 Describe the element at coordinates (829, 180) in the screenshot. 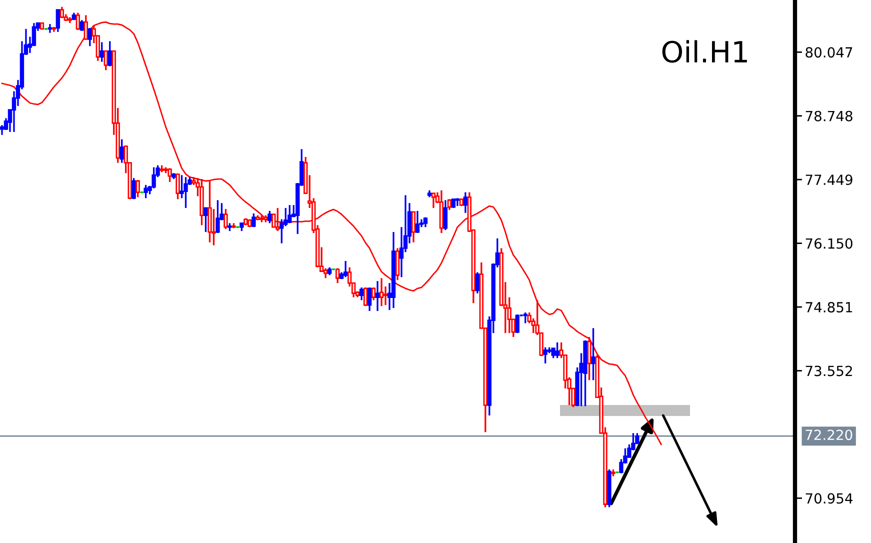

I see `y-tick-label: 77.449` at that location.